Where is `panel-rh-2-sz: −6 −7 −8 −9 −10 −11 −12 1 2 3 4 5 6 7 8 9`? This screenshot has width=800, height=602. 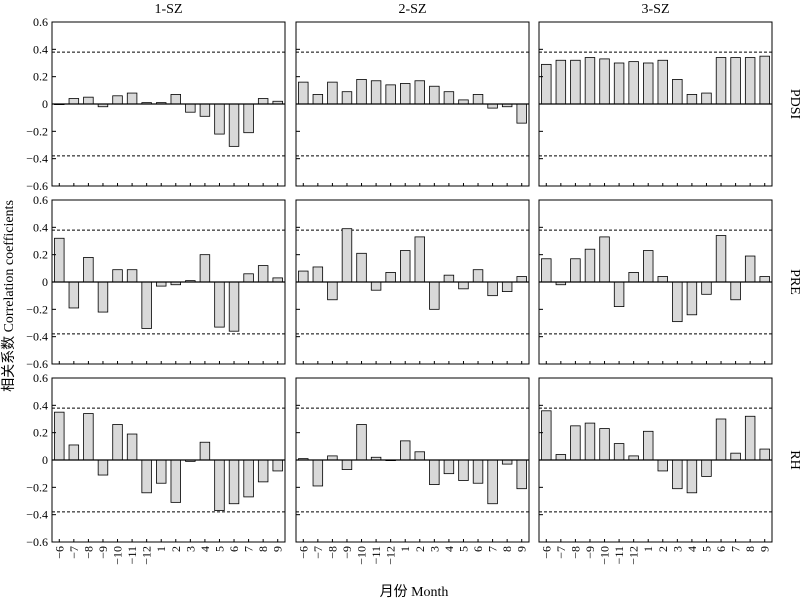 panel-rh-2-sz: −6 −7 −8 −9 −10 −11 −12 1 2 3 4 5 6 7 8 9 is located at coordinates (412, 471).